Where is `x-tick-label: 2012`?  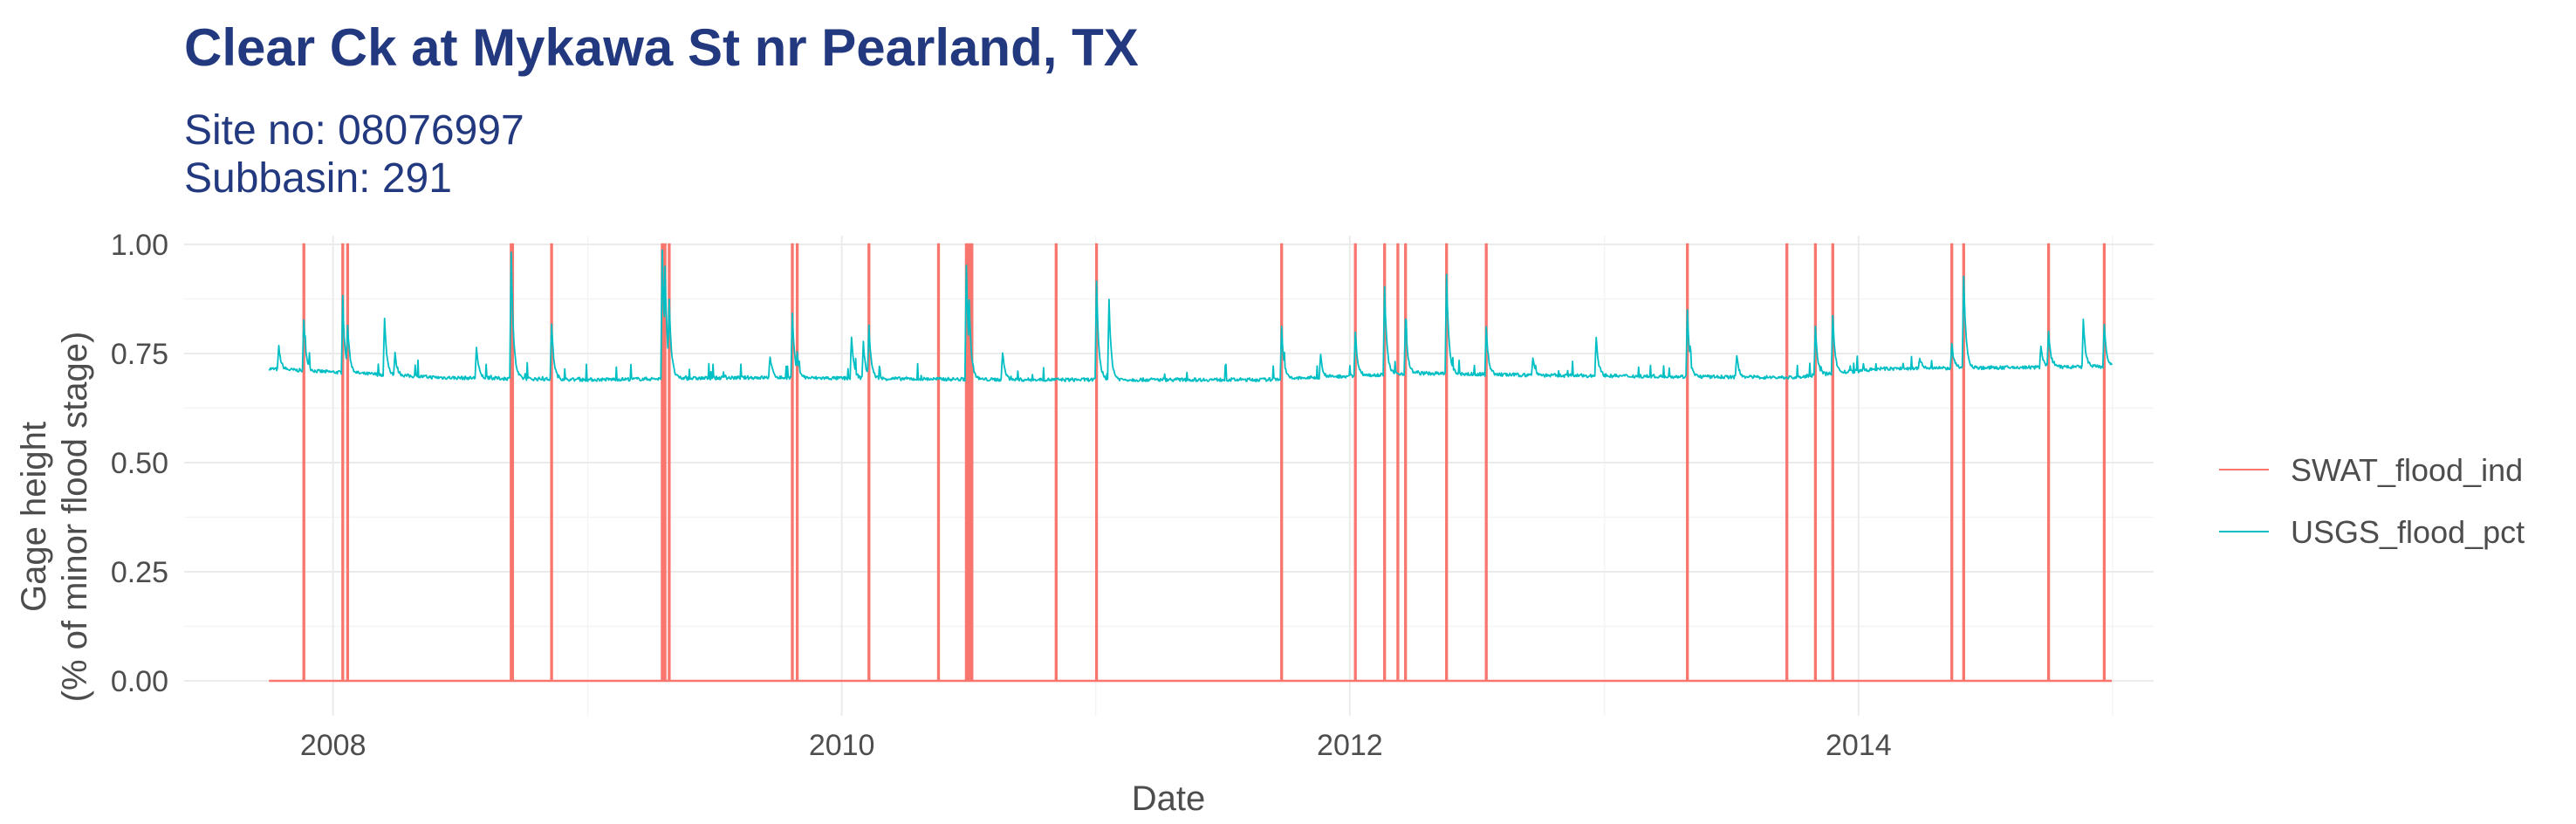
x-tick-label: 2012 is located at coordinates (1350, 745).